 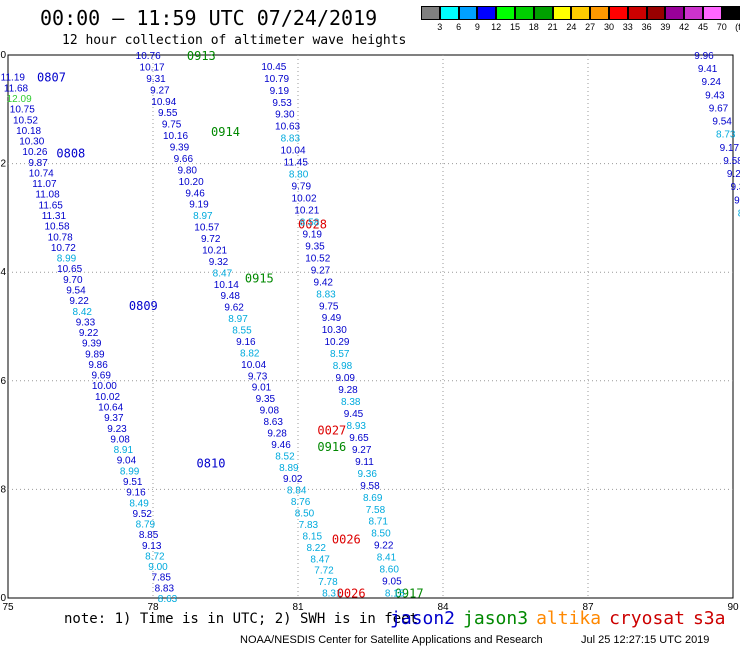 I want to click on pass-time-label: 0808, so click(x=70, y=154).